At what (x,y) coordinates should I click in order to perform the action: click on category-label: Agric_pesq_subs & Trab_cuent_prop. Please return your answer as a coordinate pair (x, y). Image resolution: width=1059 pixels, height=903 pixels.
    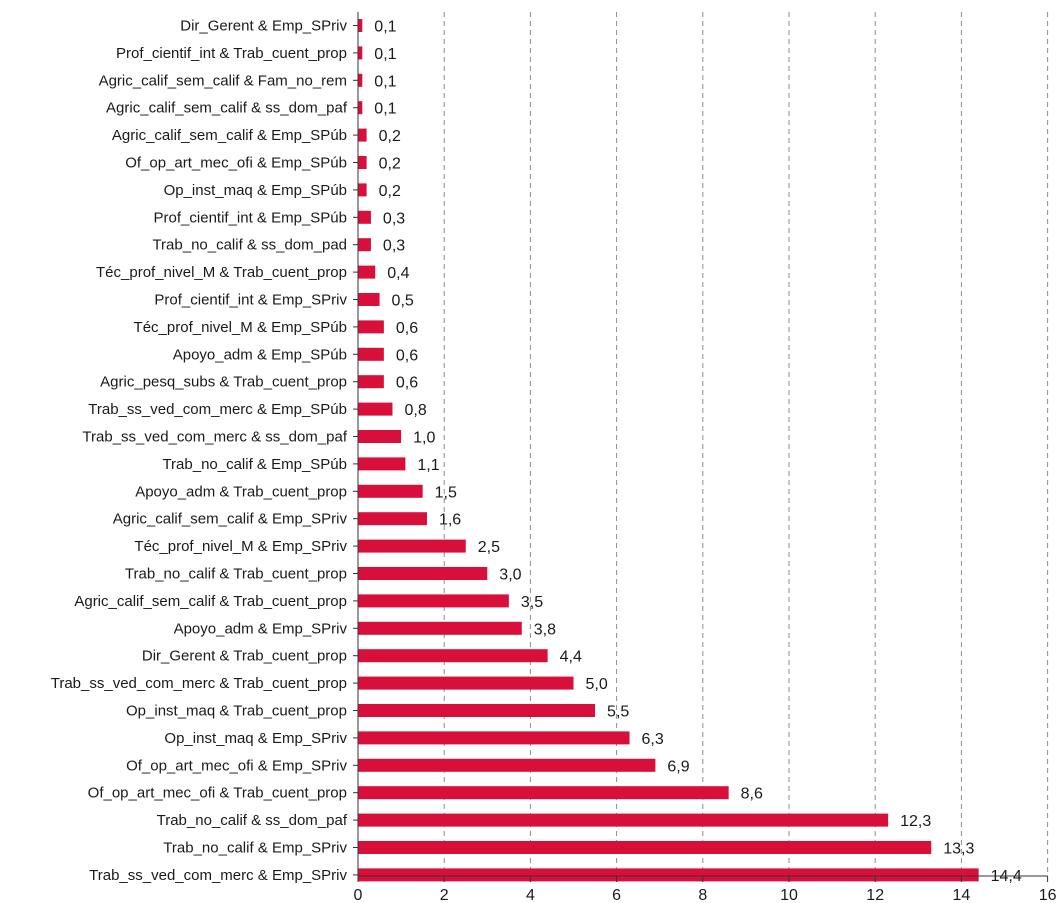
    Looking at the image, I should click on (223, 382).